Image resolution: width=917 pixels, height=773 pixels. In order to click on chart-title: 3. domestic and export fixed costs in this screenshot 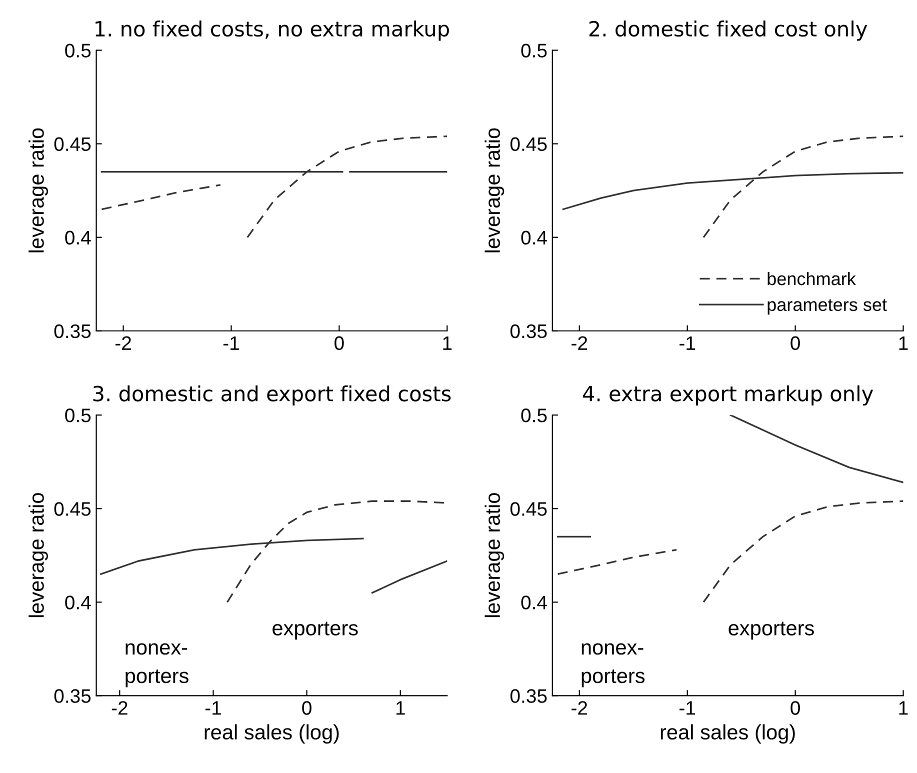, I will do `click(272, 395)`.